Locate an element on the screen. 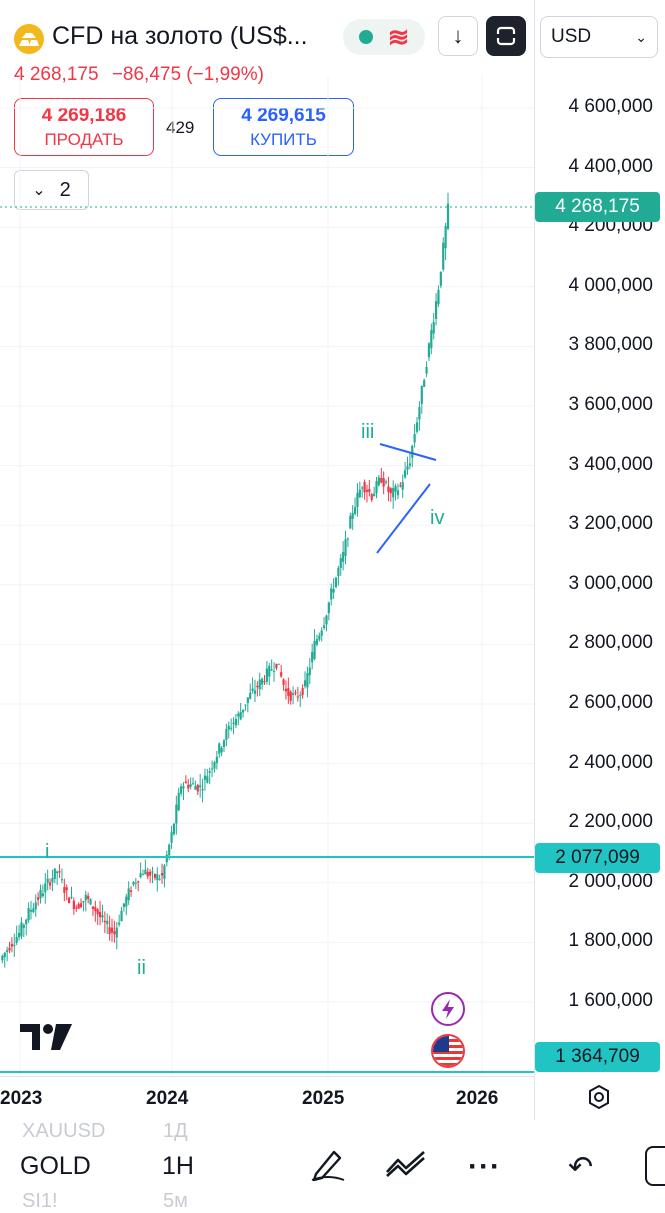 This screenshot has height=1213, width=665. more-options-icon: ··· is located at coordinates (484, 1166).